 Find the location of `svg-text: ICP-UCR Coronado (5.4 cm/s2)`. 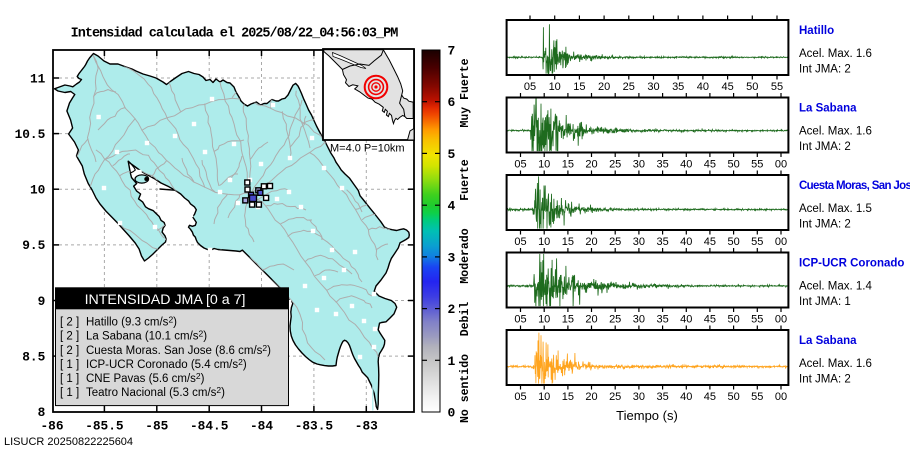

svg-text: ICP-UCR Coronado (5.4 cm/s2) is located at coordinates (166, 364).